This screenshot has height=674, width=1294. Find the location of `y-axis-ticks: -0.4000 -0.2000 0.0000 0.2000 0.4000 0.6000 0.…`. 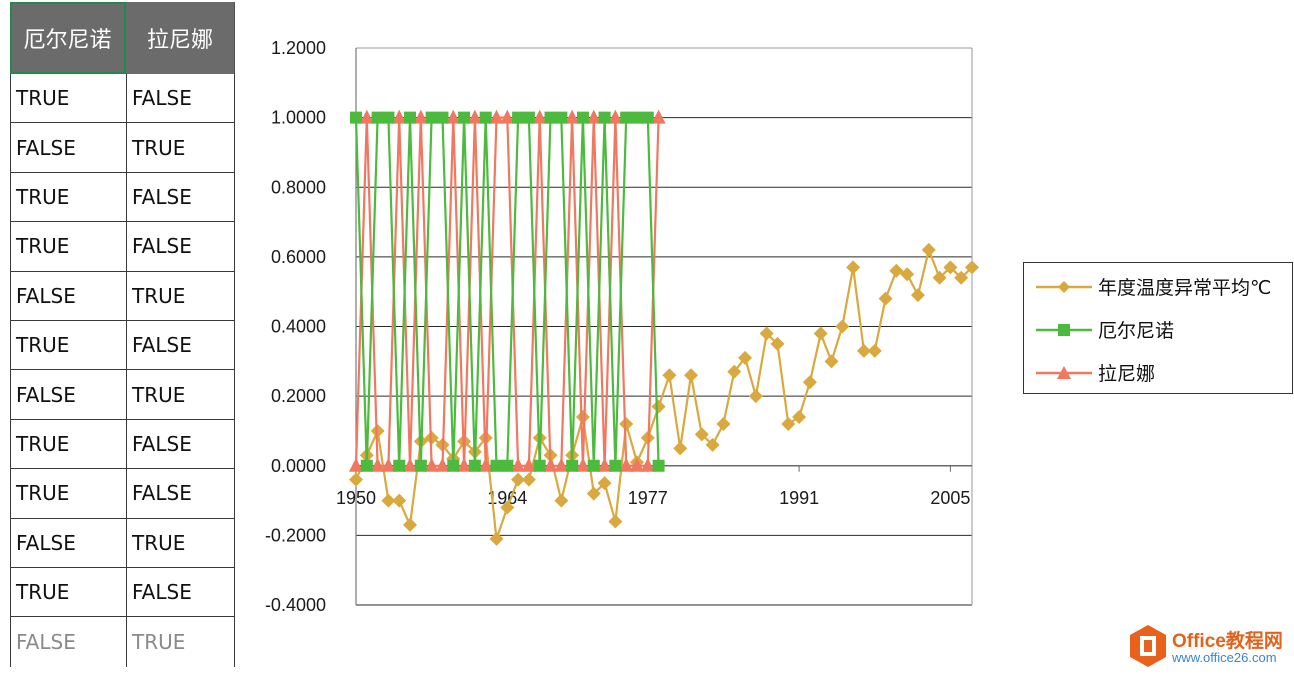

y-axis-ticks: -0.4000 -0.2000 0.0000 0.2000 0.4000 0.6000 0.… is located at coordinates (295, 326).